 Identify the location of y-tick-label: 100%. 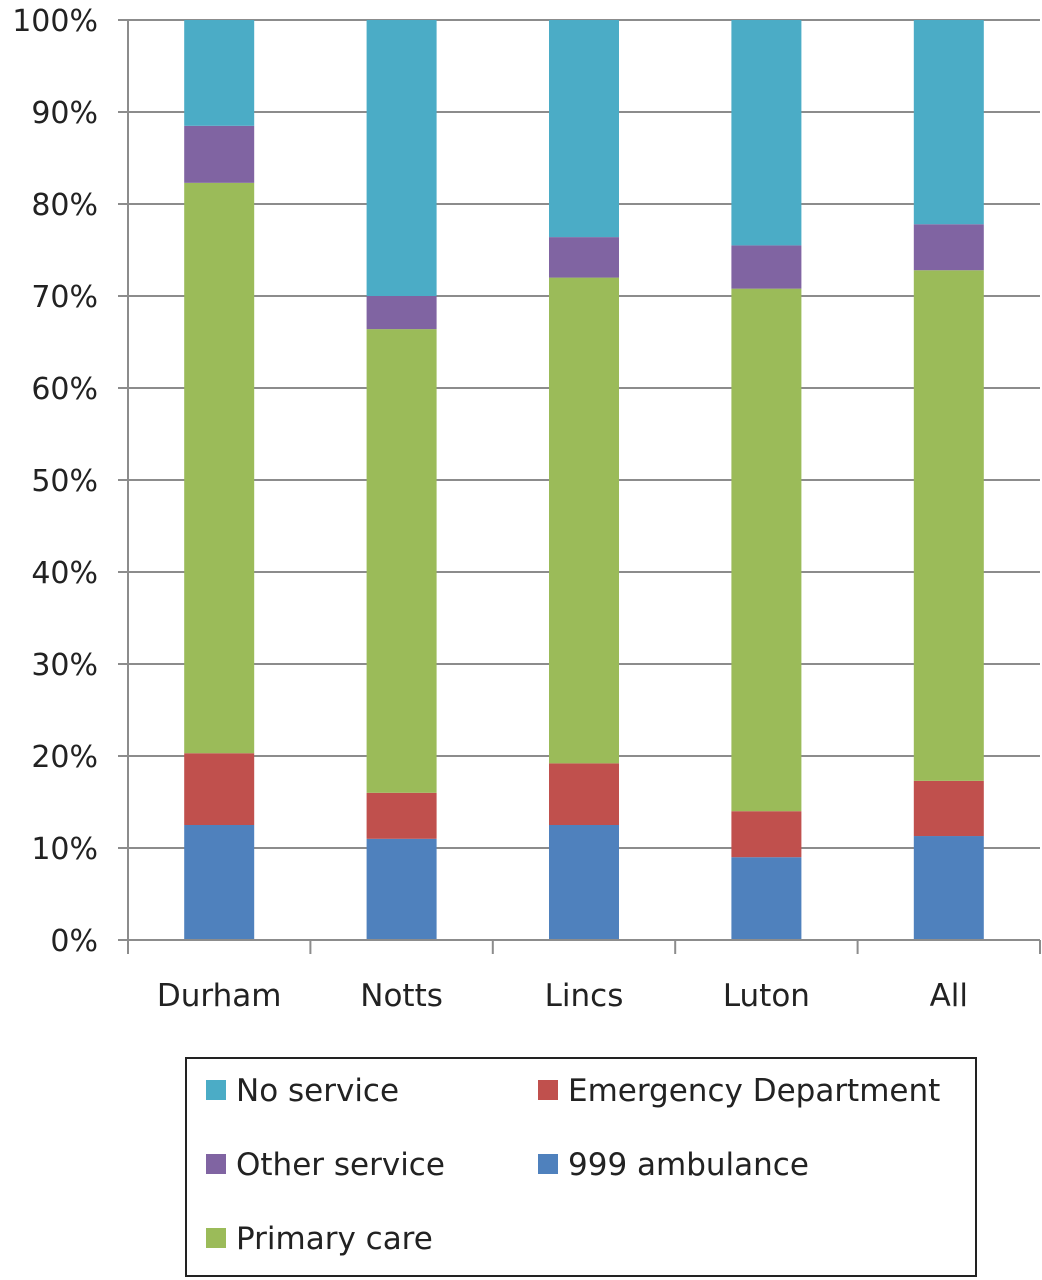
(55, 21).